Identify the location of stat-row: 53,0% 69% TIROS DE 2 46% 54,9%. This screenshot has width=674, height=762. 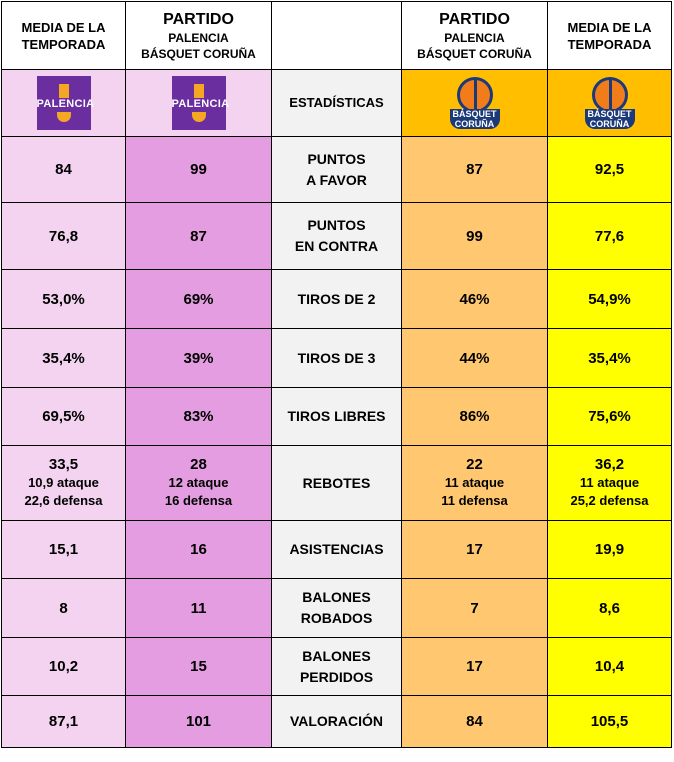
(336, 299).